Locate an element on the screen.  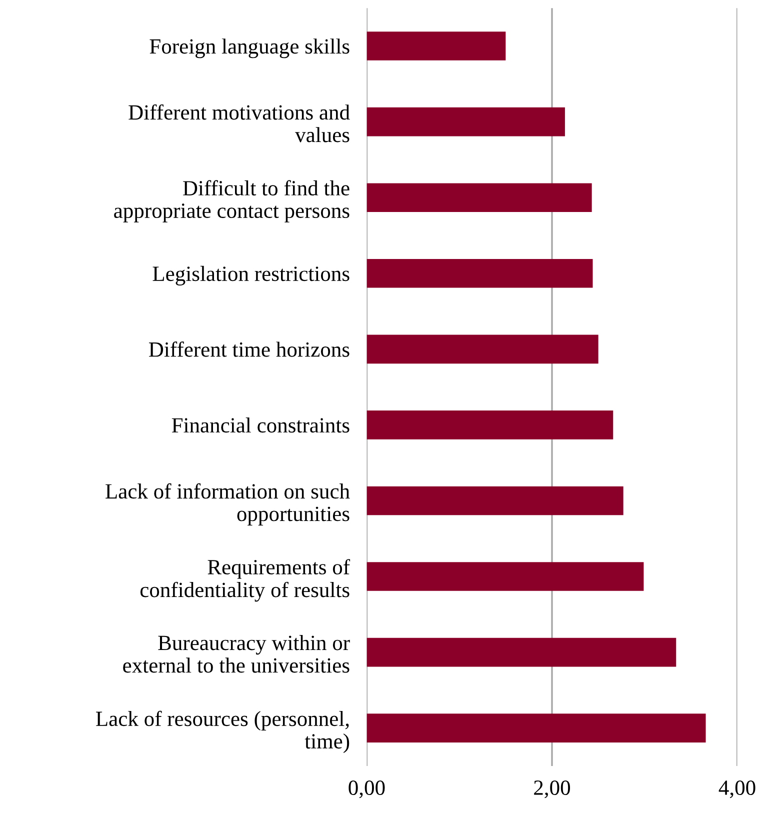
y-tick-label: Lack of information on such opportunities is located at coordinates (228, 504).